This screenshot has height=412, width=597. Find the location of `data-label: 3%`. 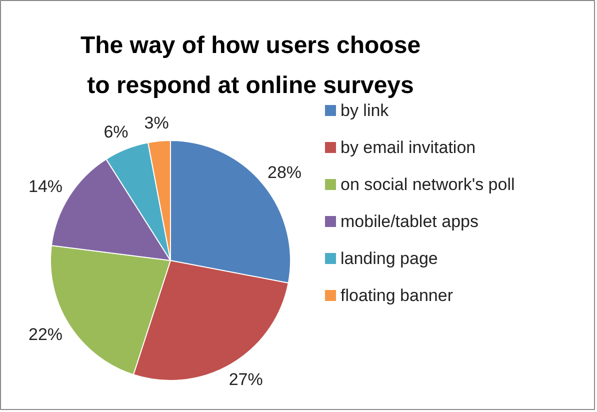

data-label: 3% is located at coordinates (156, 123).